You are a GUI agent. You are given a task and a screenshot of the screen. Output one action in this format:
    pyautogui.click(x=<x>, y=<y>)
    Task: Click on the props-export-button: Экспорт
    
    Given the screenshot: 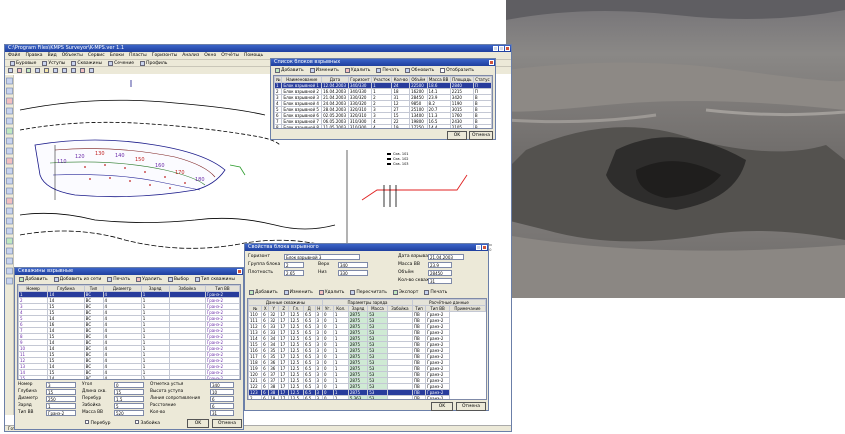 What is the action you would take?
    pyautogui.click(x=406, y=292)
    